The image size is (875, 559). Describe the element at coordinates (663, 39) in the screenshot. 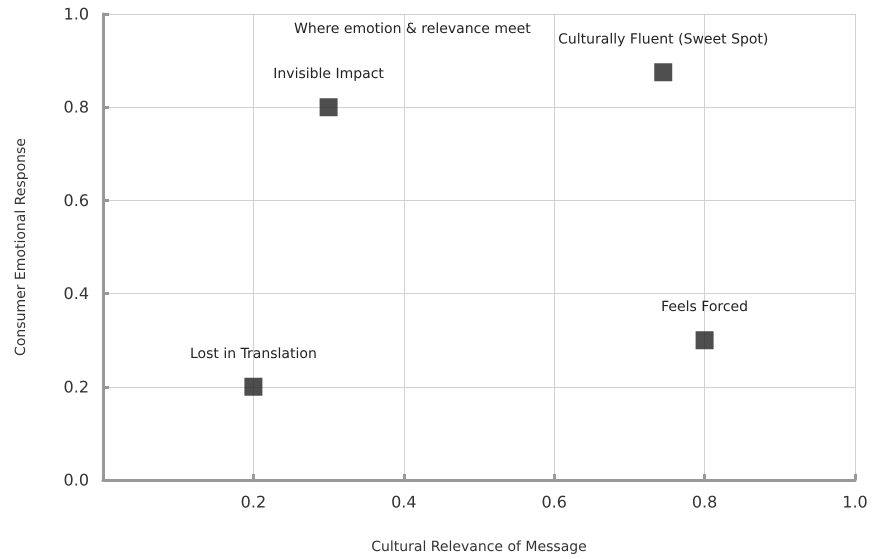

I see `annotation: Culturally Fluent (Sweet Spot)` at that location.